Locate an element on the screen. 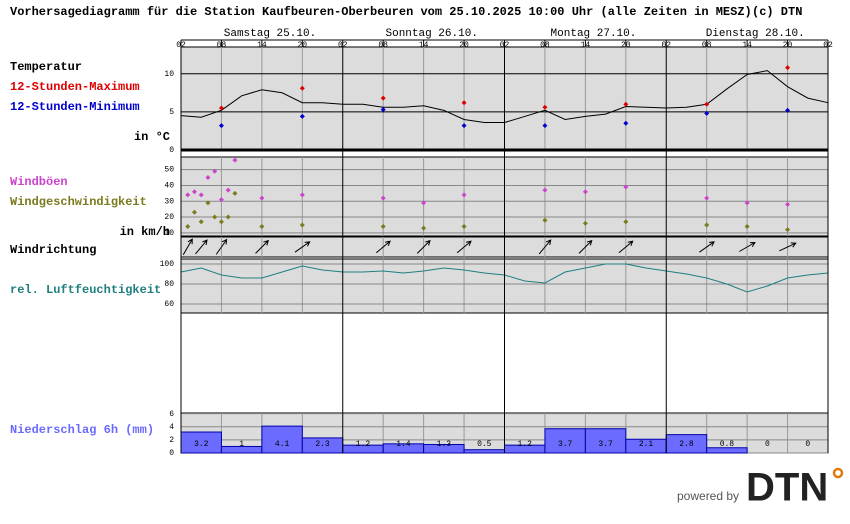 The width and height of the screenshot is (850, 524). unit-label: in km/h is located at coordinates (145, 232).